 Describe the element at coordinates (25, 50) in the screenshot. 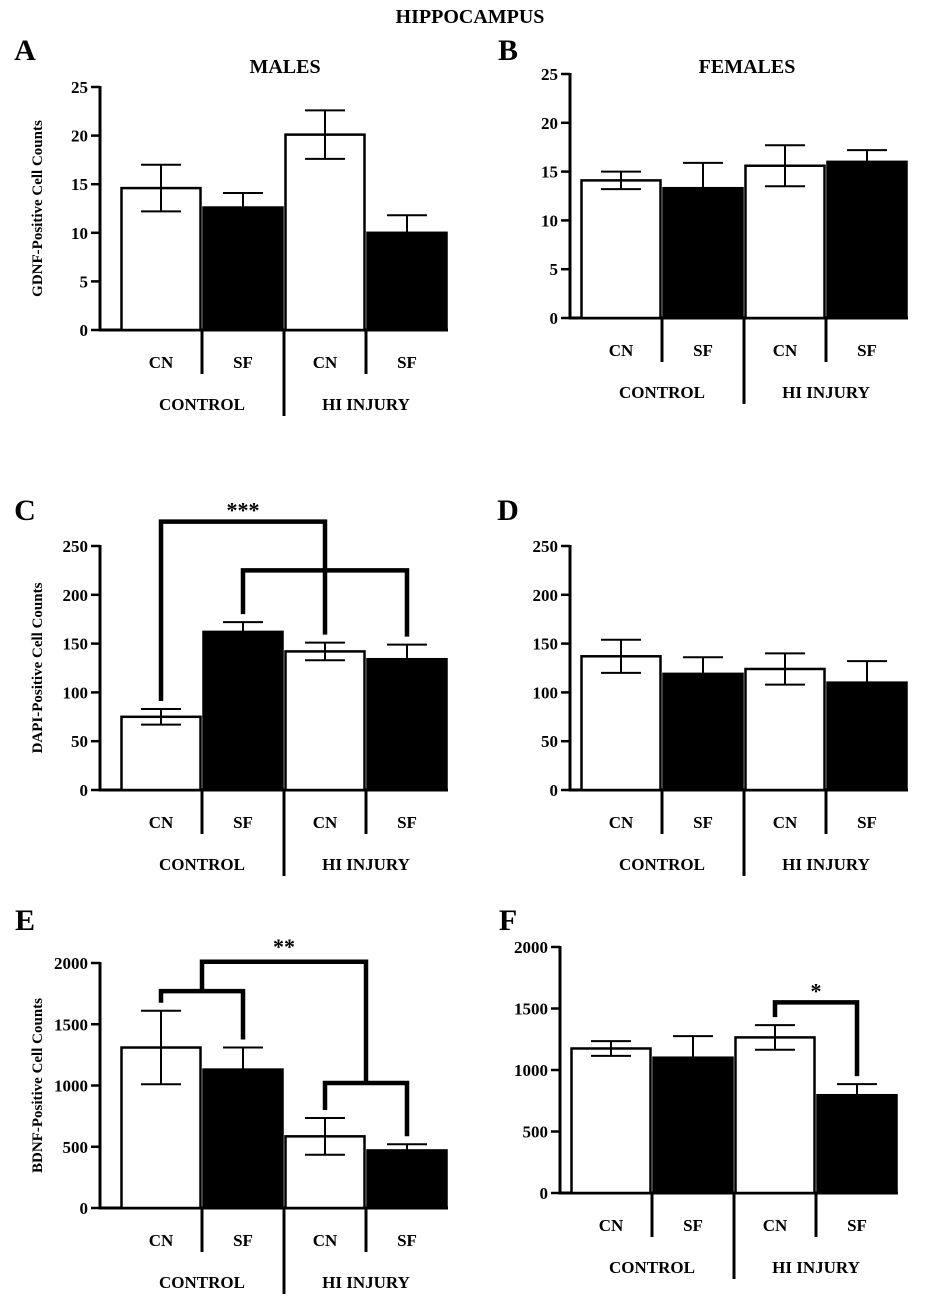

I see `panel-letter: A` at that location.